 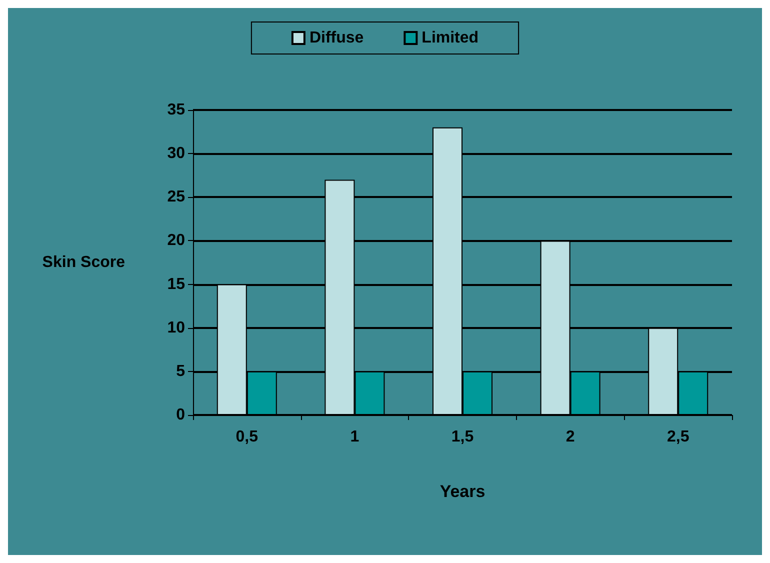 I want to click on y-tick-label: 5, so click(x=181, y=371).